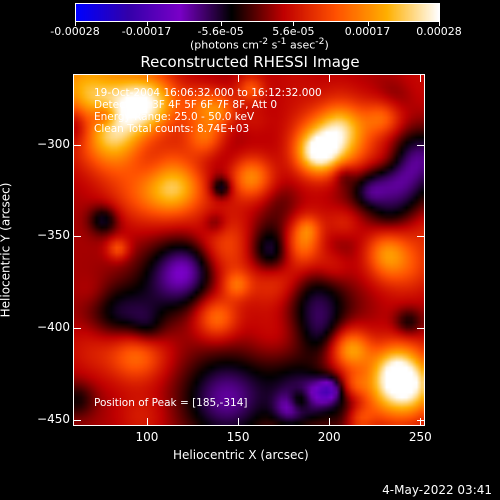 The image size is (500, 500). What do you see at coordinates (53, 235) in the screenshot?
I see `y-axis-tick-label: −350` at bounding box center [53, 235].